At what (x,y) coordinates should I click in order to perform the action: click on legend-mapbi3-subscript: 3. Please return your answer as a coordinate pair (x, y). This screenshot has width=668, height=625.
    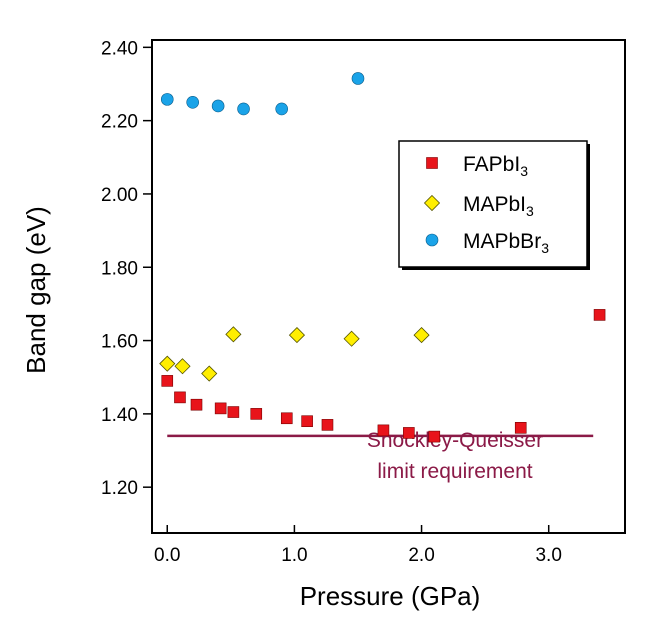
    Looking at the image, I should click on (530, 211).